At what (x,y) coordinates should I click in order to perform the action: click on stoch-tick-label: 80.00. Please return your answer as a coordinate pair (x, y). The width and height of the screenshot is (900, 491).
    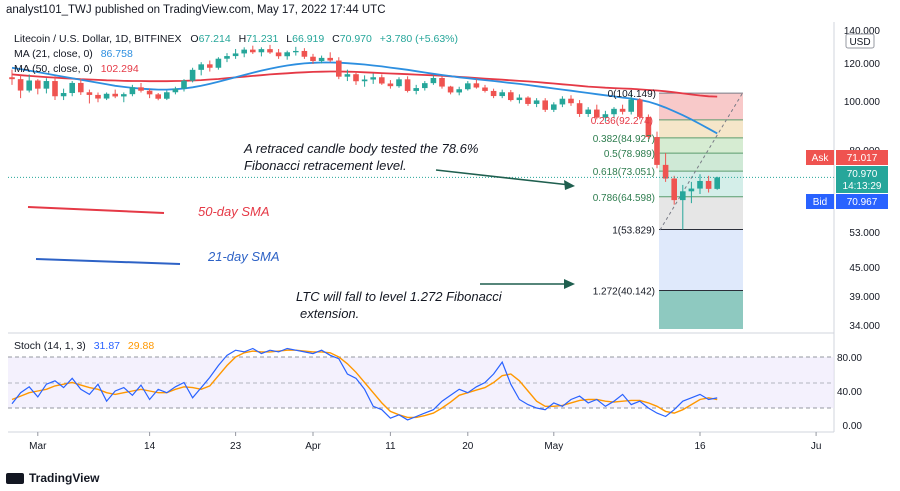
    Looking at the image, I should click on (849, 358).